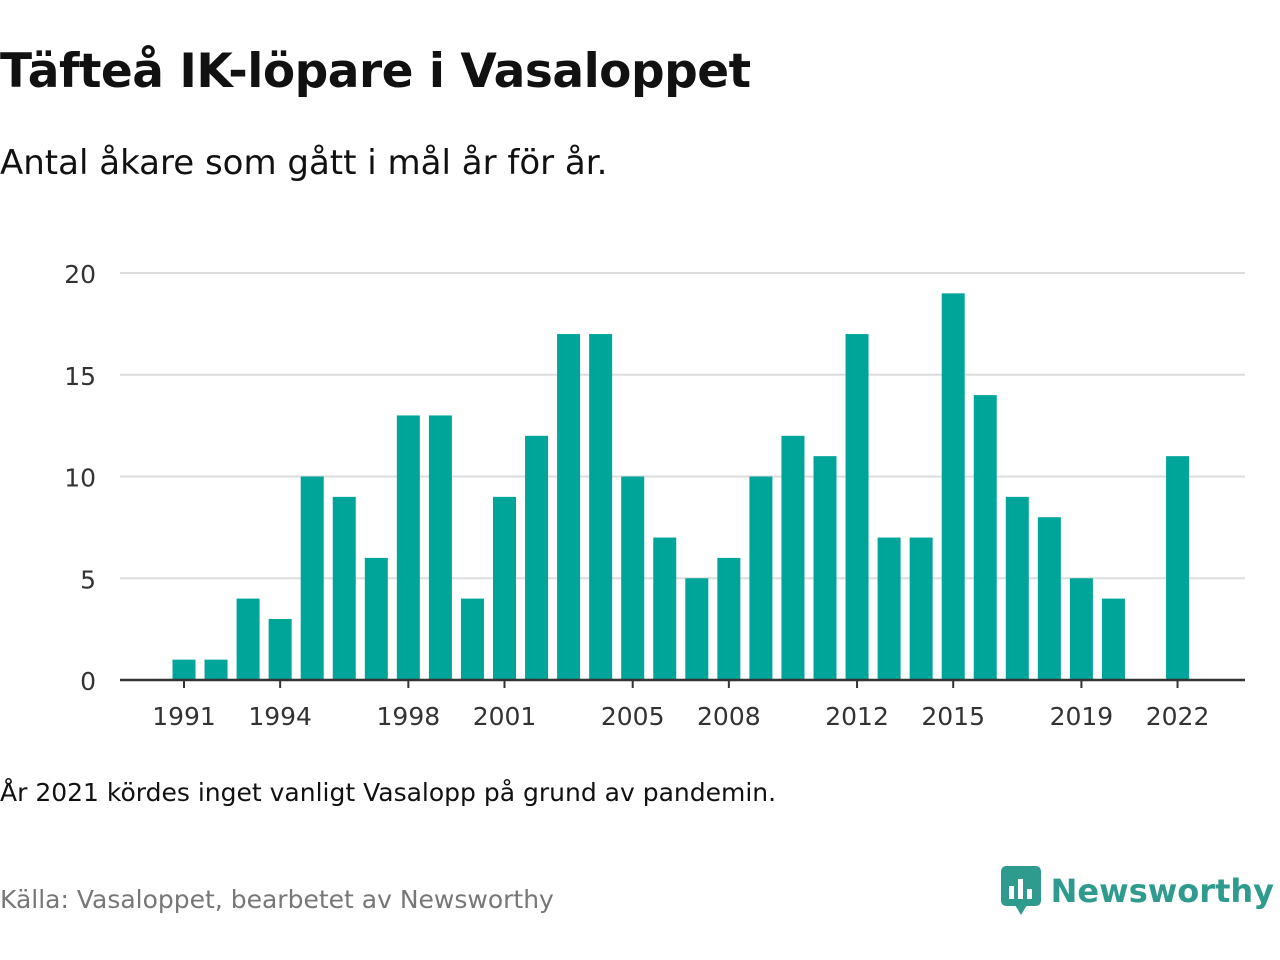 This screenshot has height=960, width=1280. What do you see at coordinates (729, 716) in the screenshot?
I see `x-tick-label: 2008` at bounding box center [729, 716].